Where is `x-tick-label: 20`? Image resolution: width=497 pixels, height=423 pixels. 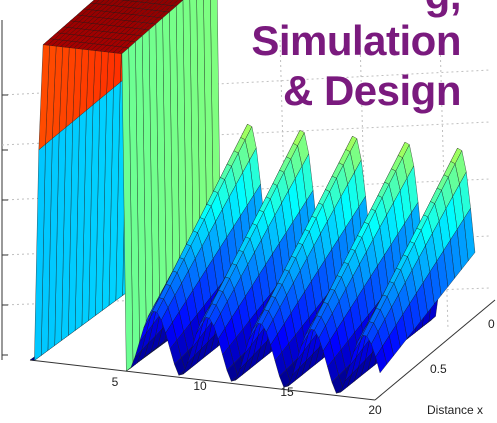 x-tick-label: 20 is located at coordinates (375, 410).